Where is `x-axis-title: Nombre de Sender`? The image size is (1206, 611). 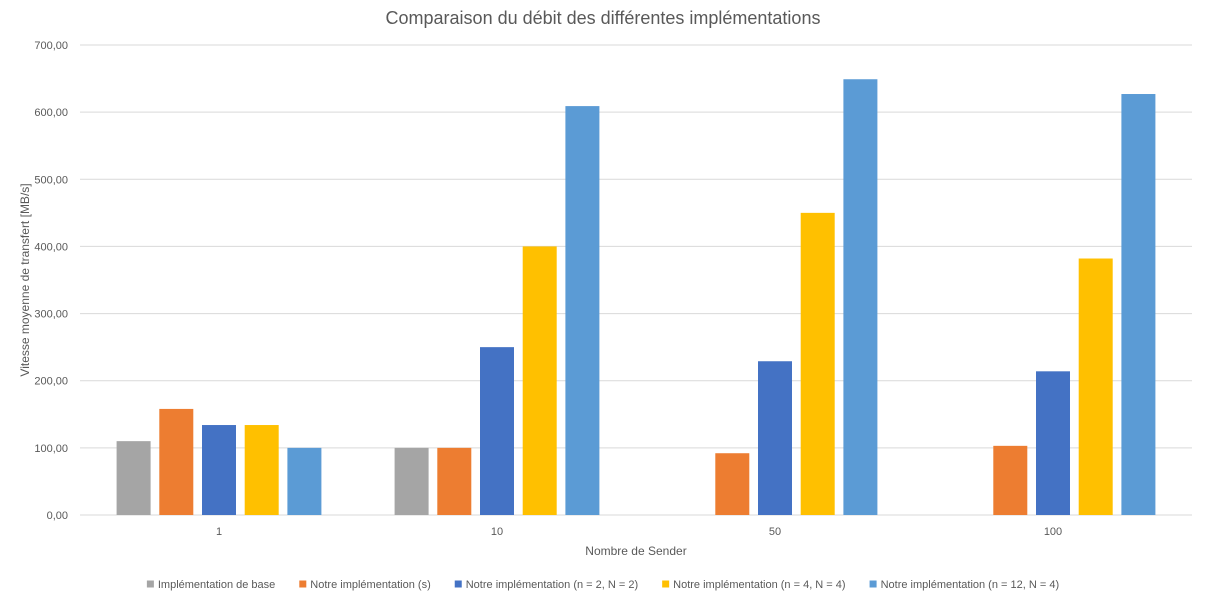
x-axis-title: Nombre de Sender is located at coordinates (635, 551).